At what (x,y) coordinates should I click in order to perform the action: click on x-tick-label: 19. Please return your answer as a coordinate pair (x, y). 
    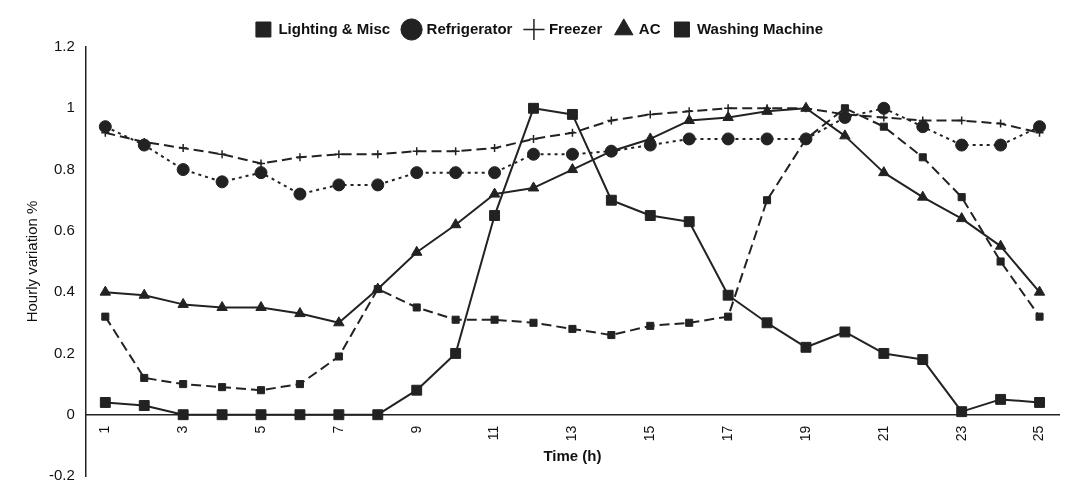
    Looking at the image, I should click on (804, 433).